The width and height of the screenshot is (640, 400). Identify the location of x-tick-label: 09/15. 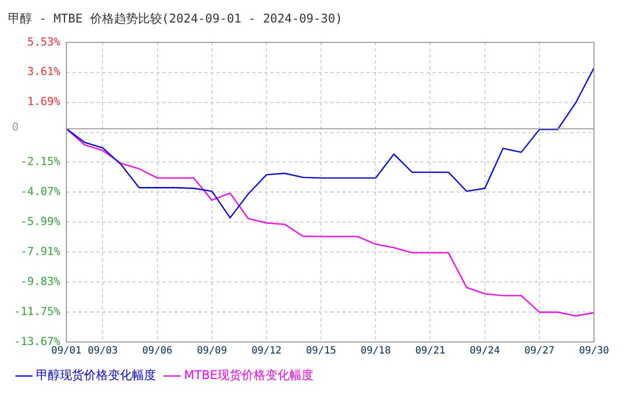
(321, 351).